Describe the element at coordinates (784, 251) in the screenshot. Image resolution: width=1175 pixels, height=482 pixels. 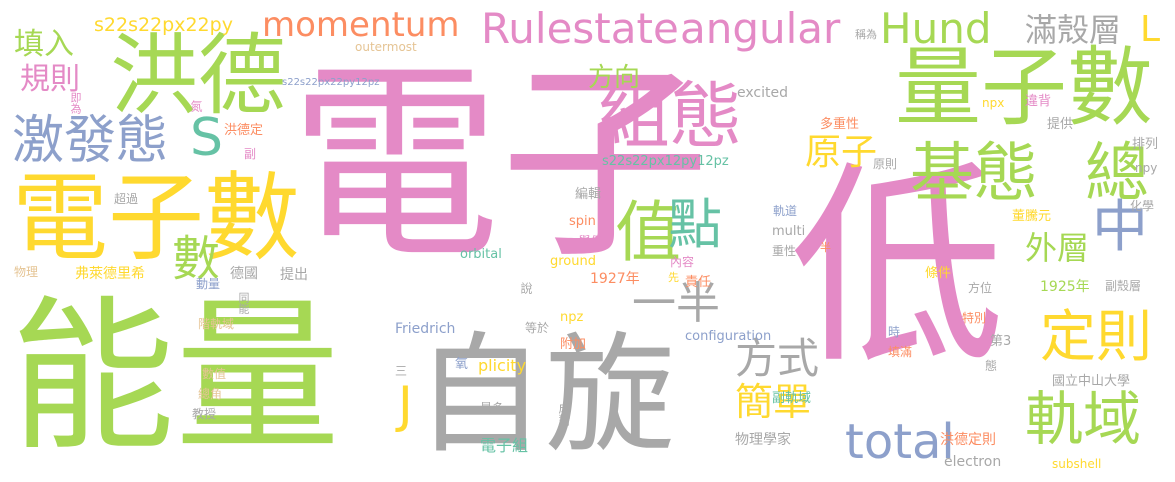
I see `word-multiplicity: 重性` at that location.